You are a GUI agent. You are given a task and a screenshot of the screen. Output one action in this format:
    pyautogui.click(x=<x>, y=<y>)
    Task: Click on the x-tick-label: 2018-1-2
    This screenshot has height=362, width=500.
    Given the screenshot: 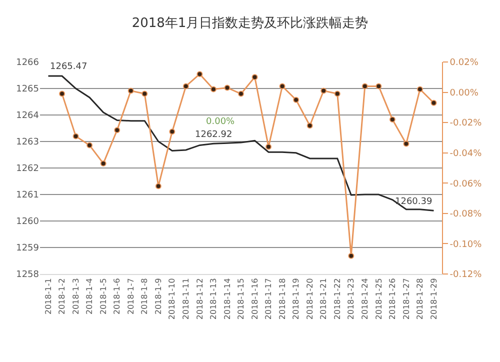 What is the action you would take?
    pyautogui.click(x=62, y=296)
    